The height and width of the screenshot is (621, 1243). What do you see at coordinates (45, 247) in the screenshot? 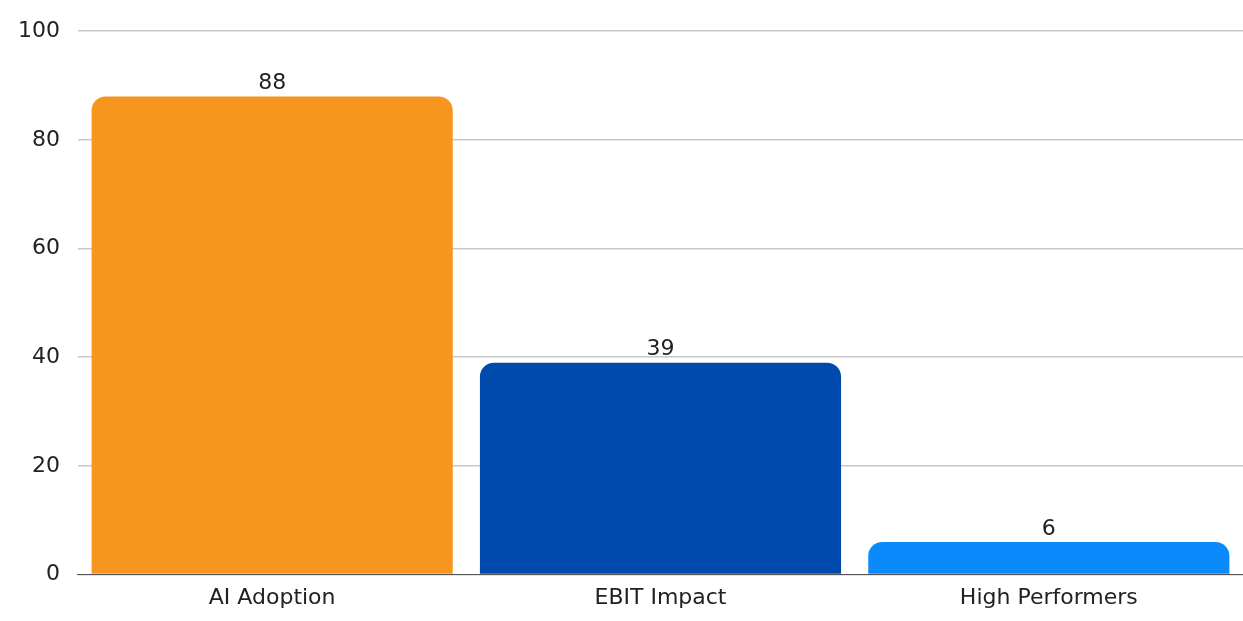
I see `y-tick-label: 60` at bounding box center [45, 247].